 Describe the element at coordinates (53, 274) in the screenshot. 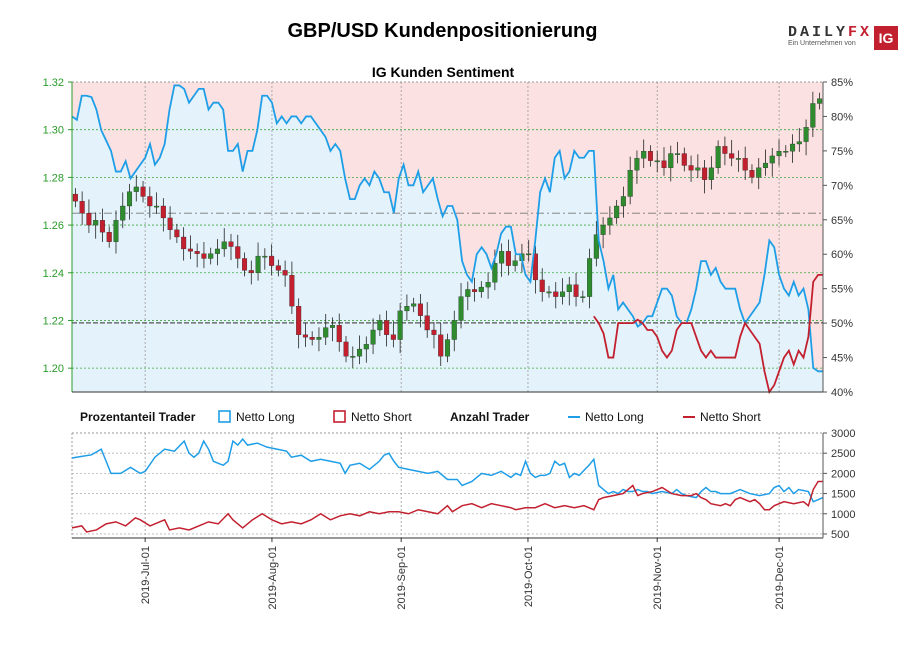

I see `price-tick-label: 1.24` at that location.